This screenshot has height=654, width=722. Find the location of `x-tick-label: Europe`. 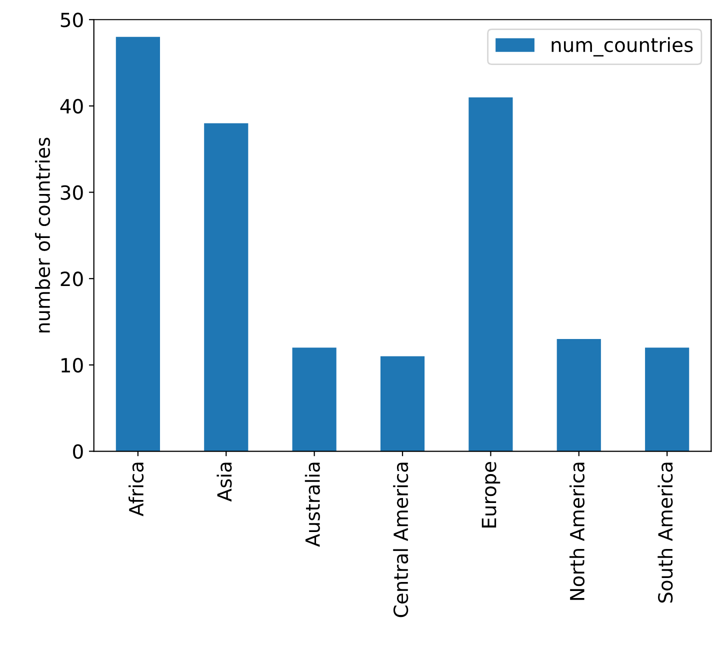

x-tick-label: Europe is located at coordinates (491, 495).